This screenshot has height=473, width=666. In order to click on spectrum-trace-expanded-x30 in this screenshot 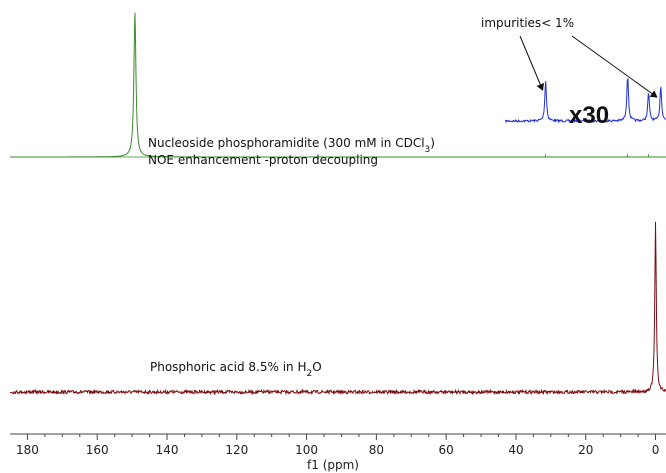, I will do `click(585, 100)`.